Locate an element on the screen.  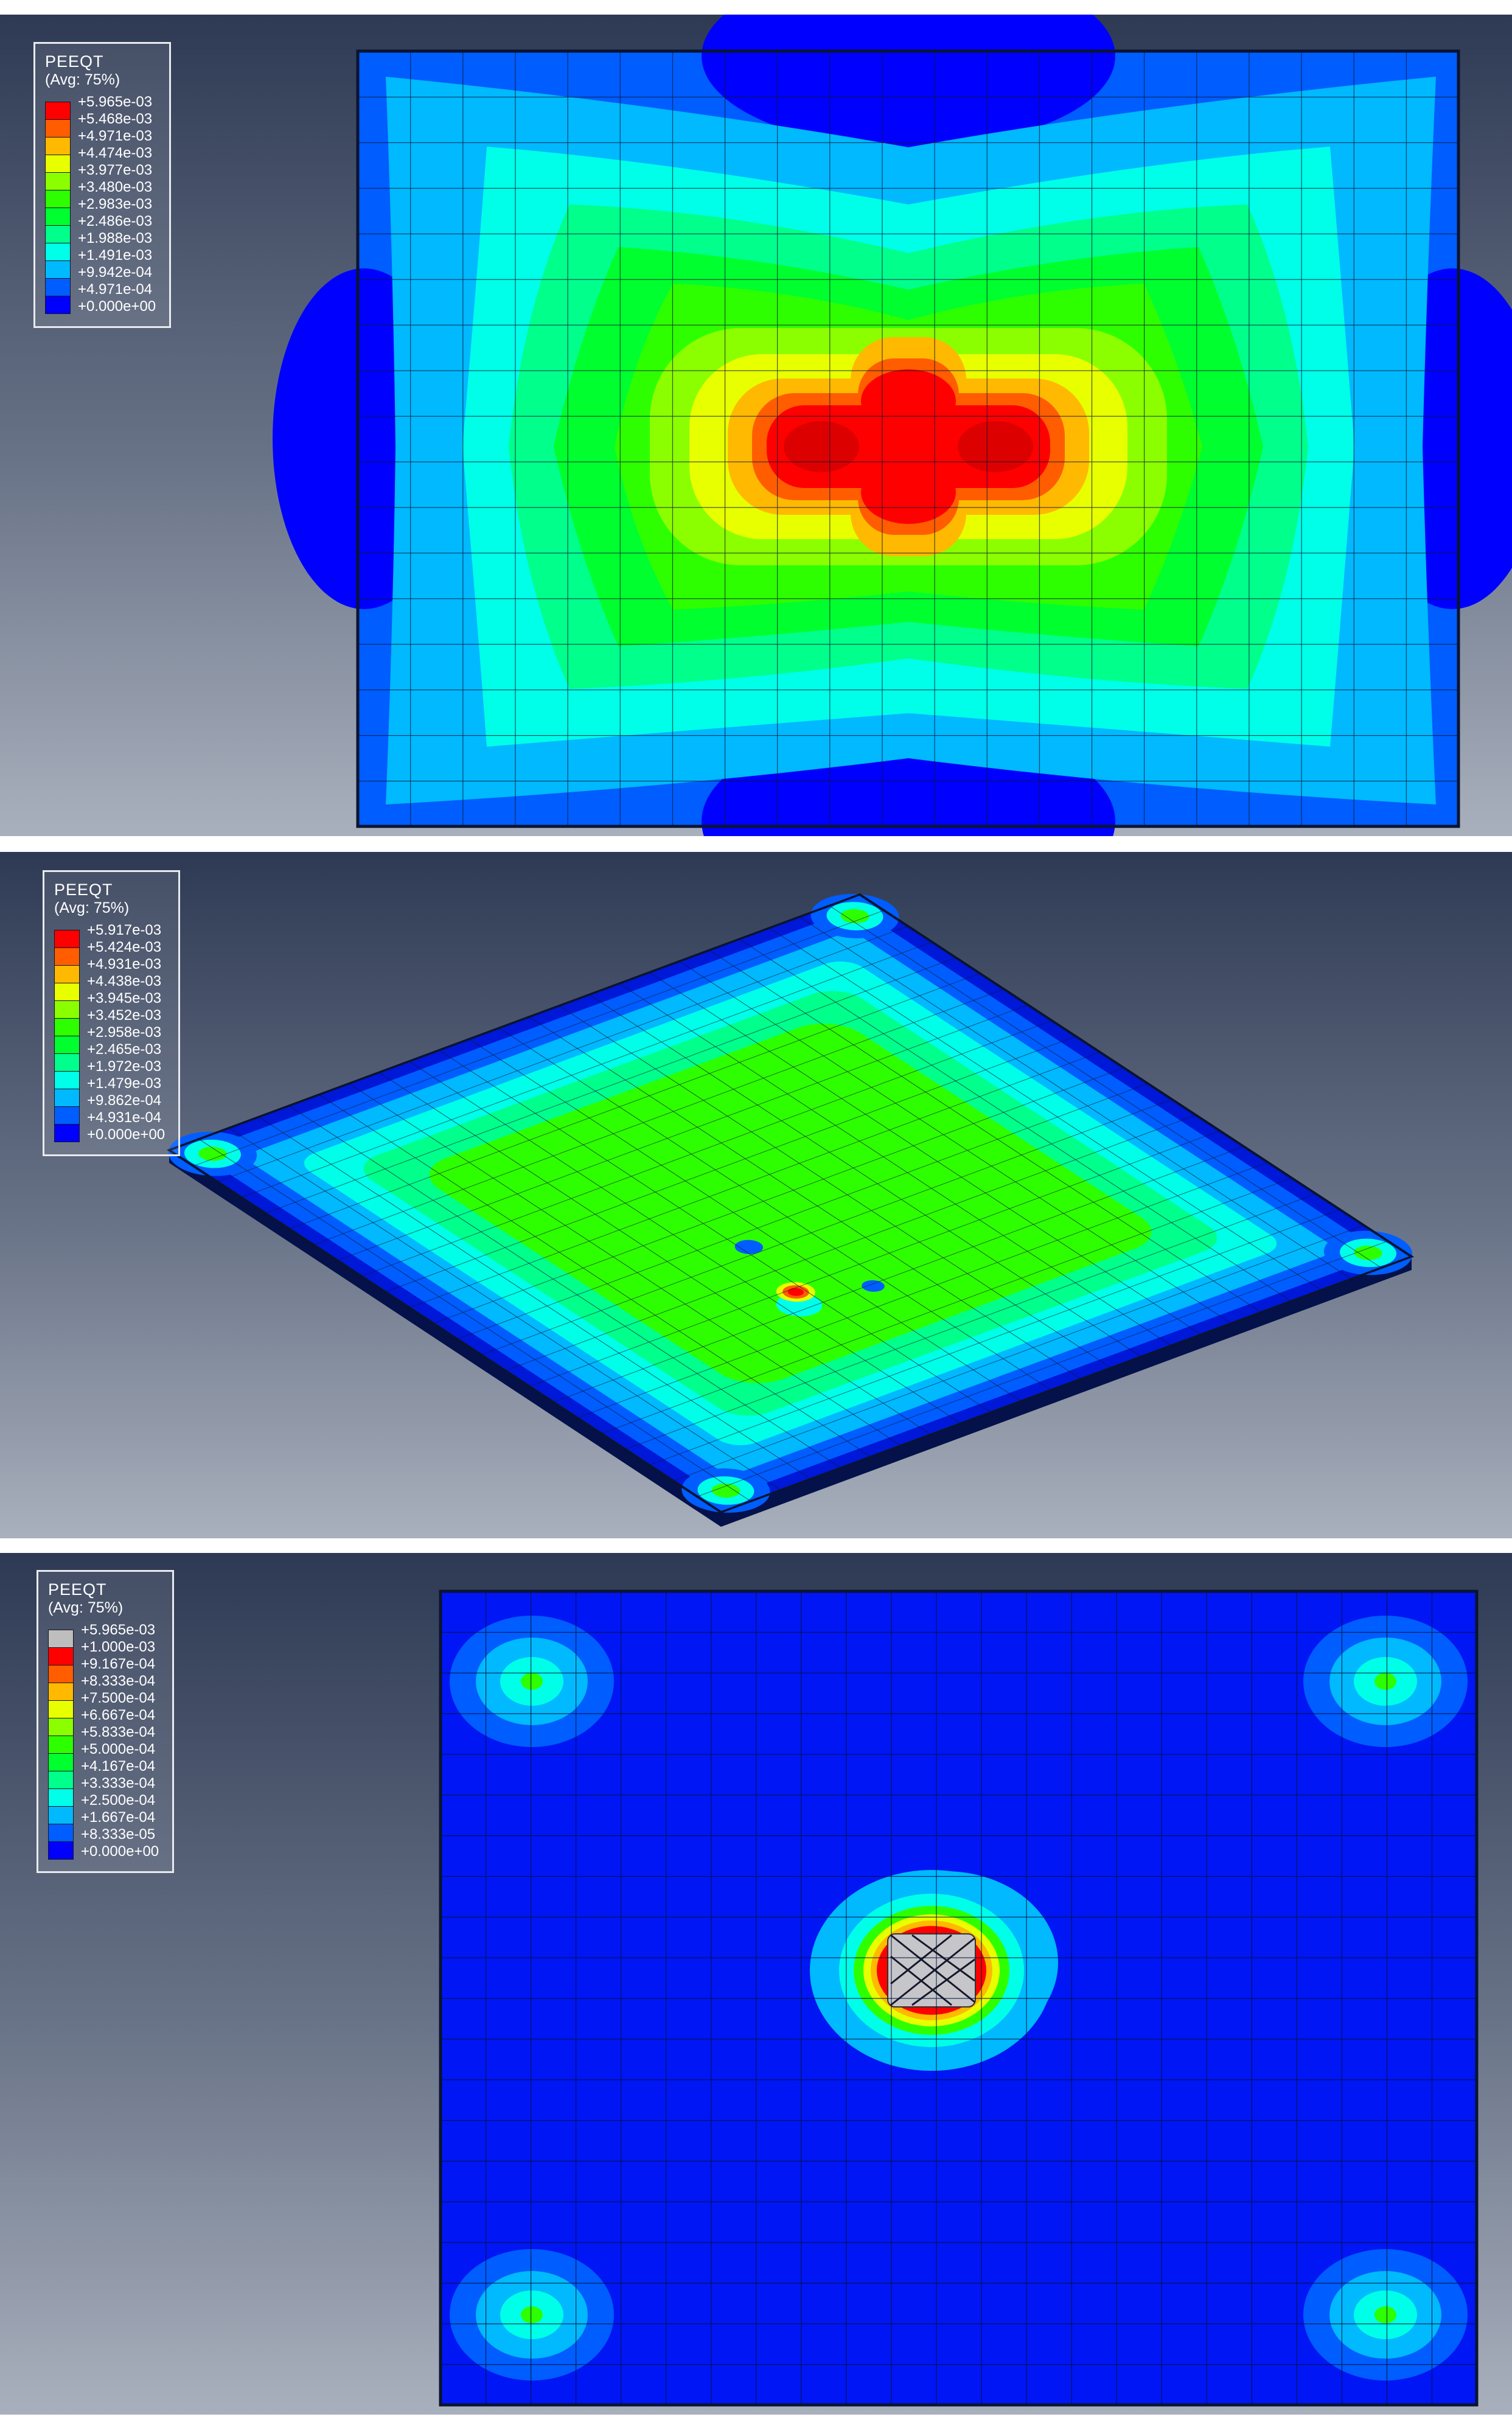
legend-tick-label: +1.972e-03 is located at coordinates (124, 1066).